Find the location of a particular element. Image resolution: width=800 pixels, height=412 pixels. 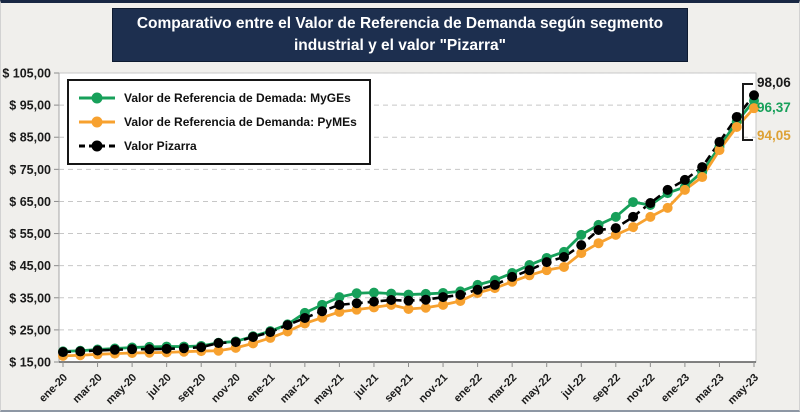

x-tick-label: may-23 is located at coordinates (743, 389).